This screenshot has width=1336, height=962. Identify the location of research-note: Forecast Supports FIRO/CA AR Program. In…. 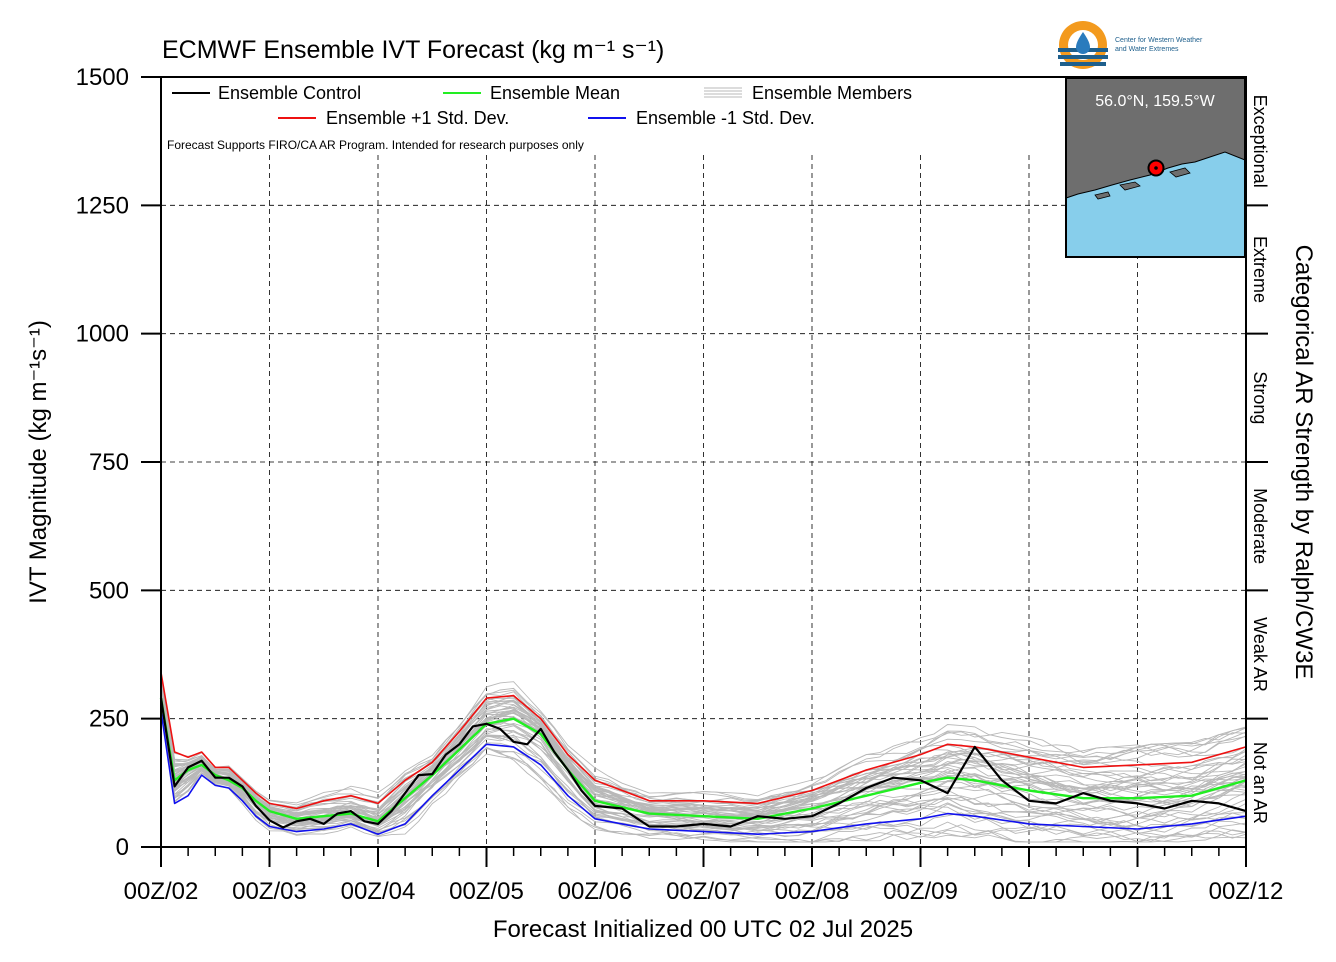
(375, 145).